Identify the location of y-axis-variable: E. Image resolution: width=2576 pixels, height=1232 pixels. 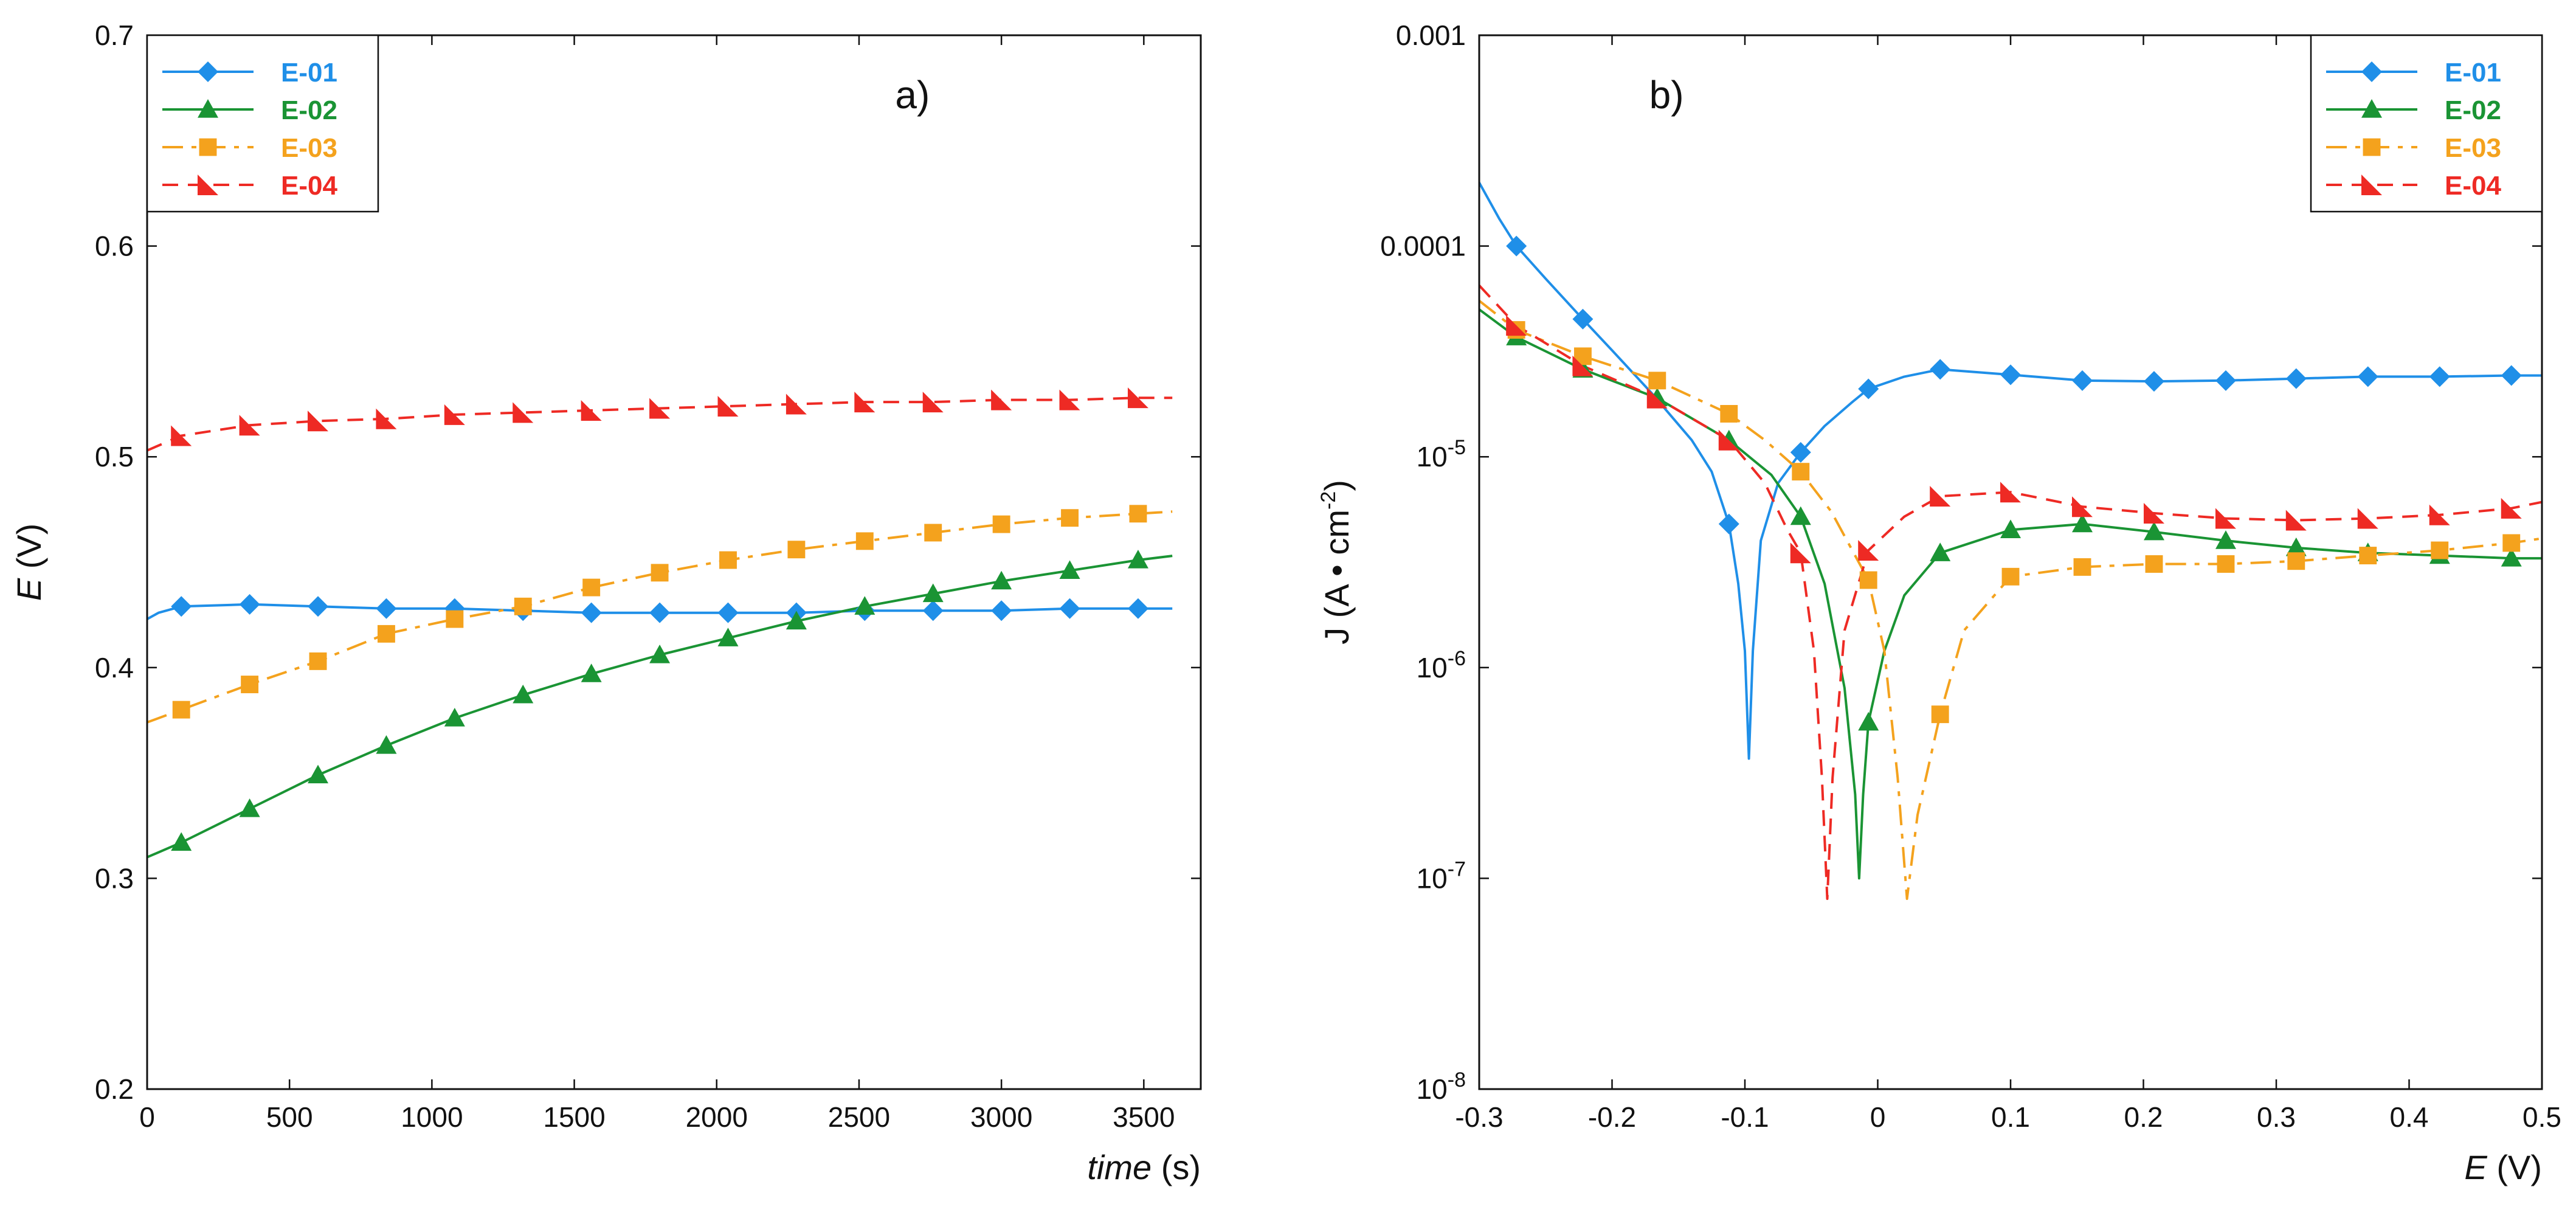
(29, 589).